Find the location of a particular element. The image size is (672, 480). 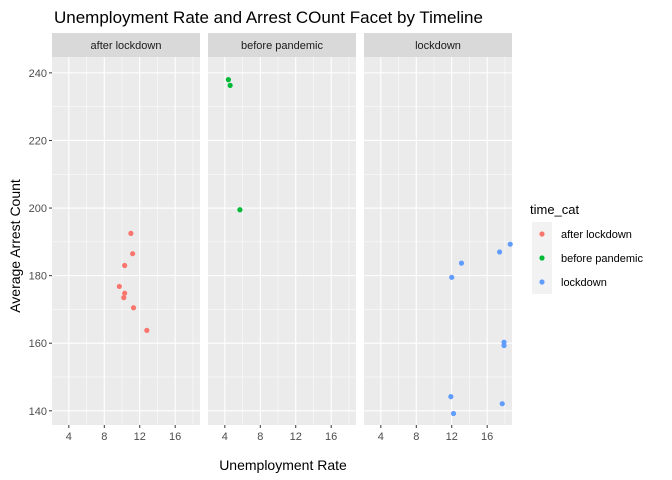

facet-strip-label: lockdown is located at coordinates (438, 46).